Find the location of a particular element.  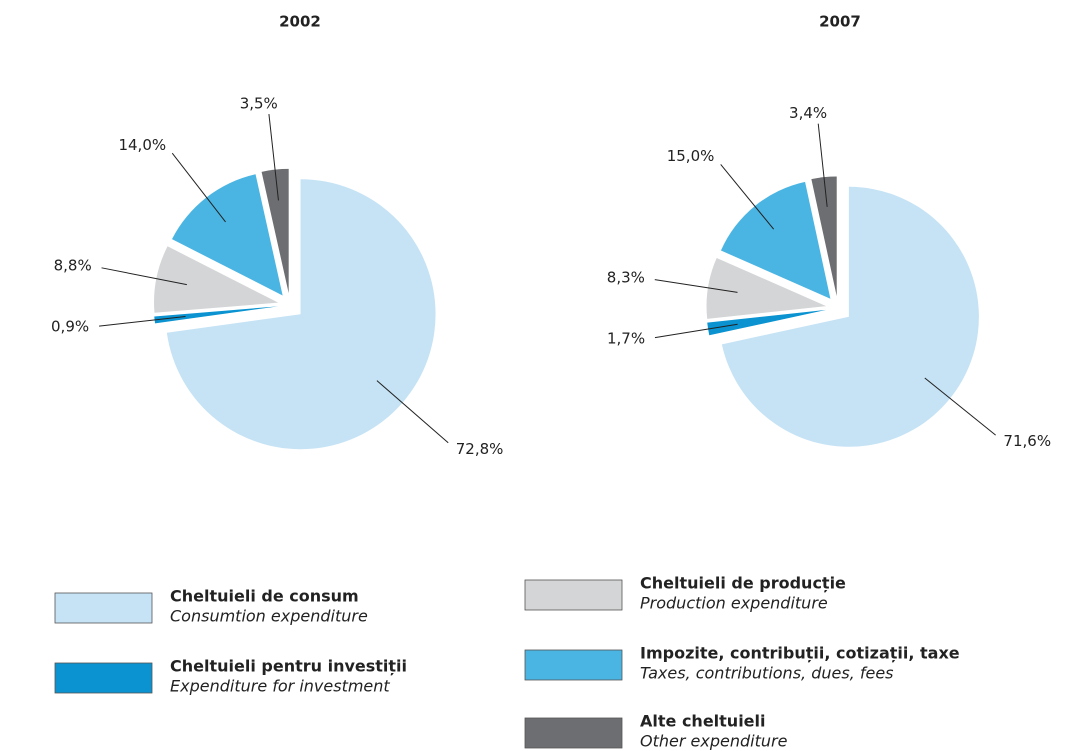

legend-title: Impozite, contribuții, cotizații, taxe is located at coordinates (800, 653).